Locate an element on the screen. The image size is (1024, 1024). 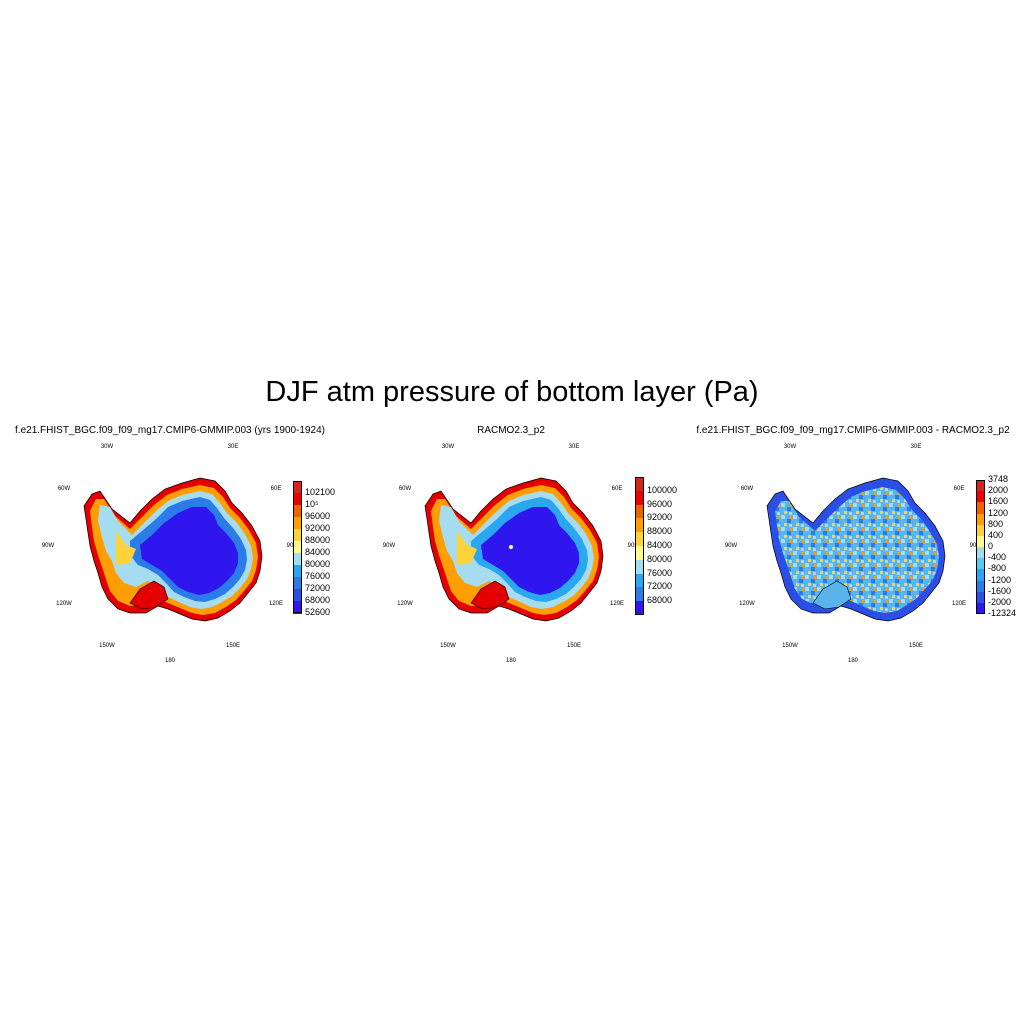
colorbar-tick-label: 0 is located at coordinates (991, 546).